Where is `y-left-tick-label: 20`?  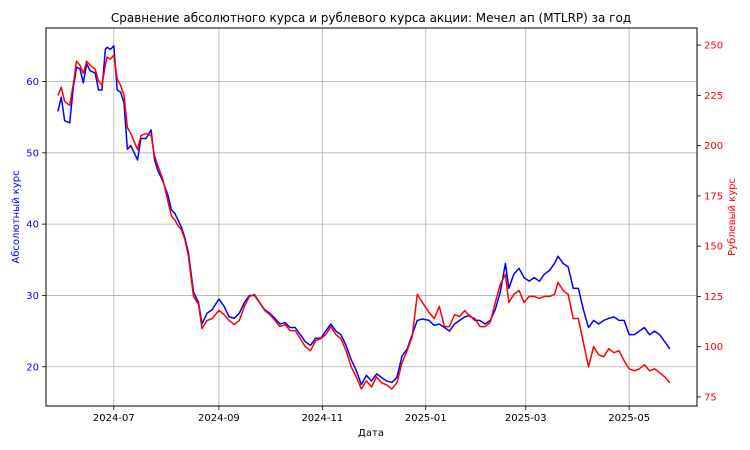
y-left-tick-label: 20 is located at coordinates (32, 367).